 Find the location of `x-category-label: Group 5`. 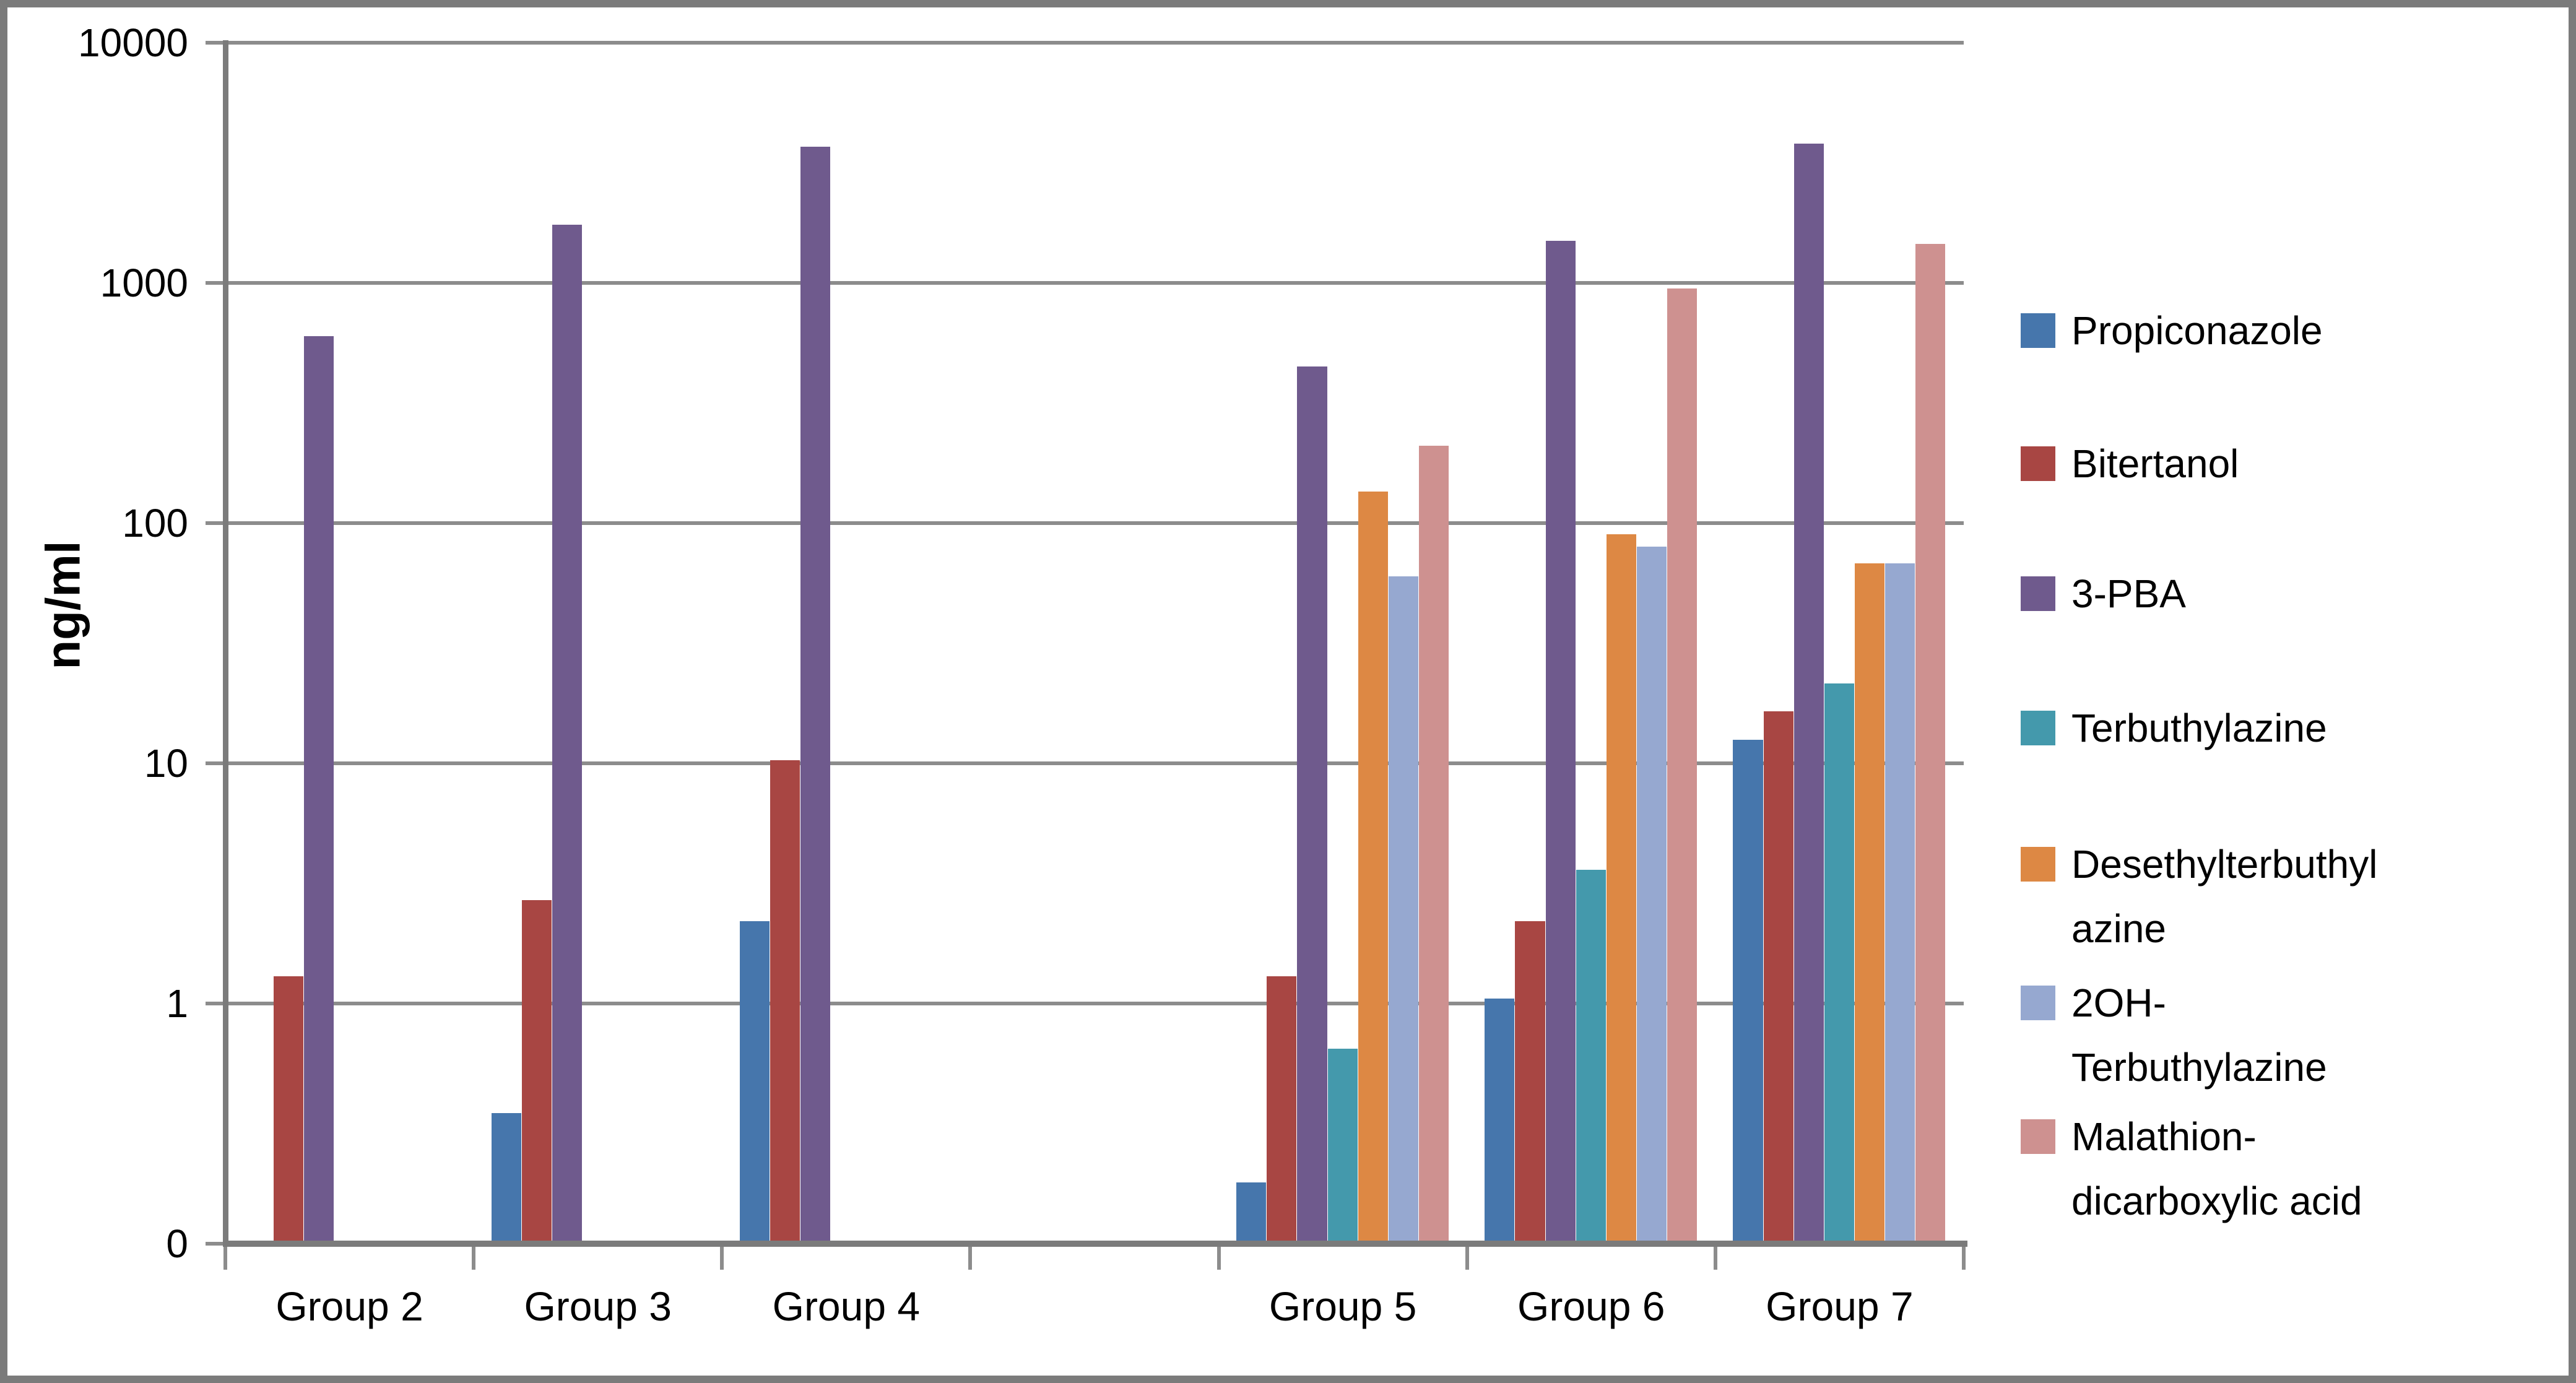

x-category-label: Group 5 is located at coordinates (1342, 1306).